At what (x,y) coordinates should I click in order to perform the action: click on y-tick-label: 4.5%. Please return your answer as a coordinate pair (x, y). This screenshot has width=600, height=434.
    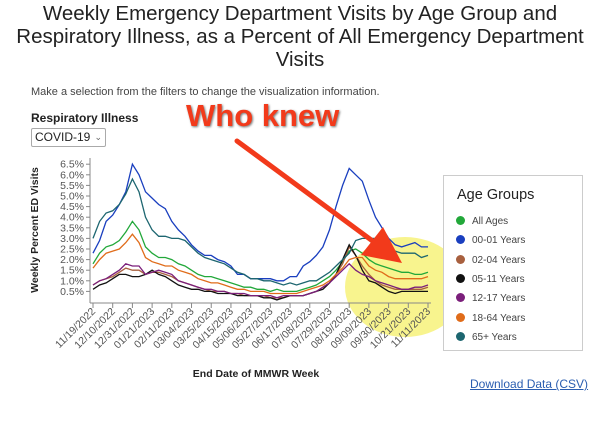
    Looking at the image, I should click on (72, 207).